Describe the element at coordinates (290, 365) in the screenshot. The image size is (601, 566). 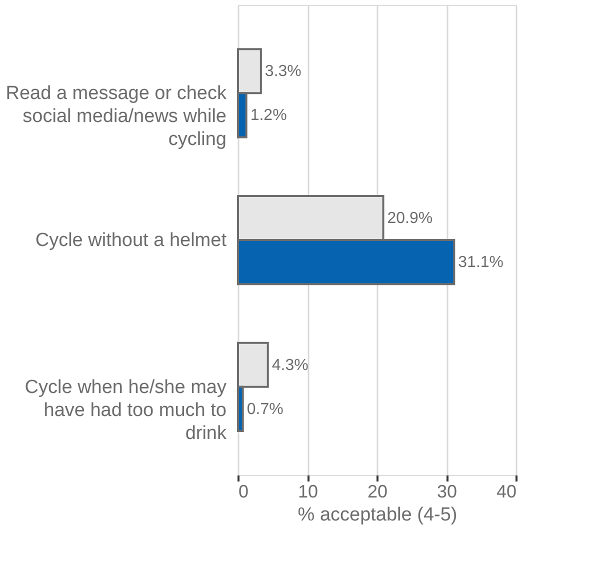
I see `data-label: 4.3%` at that location.